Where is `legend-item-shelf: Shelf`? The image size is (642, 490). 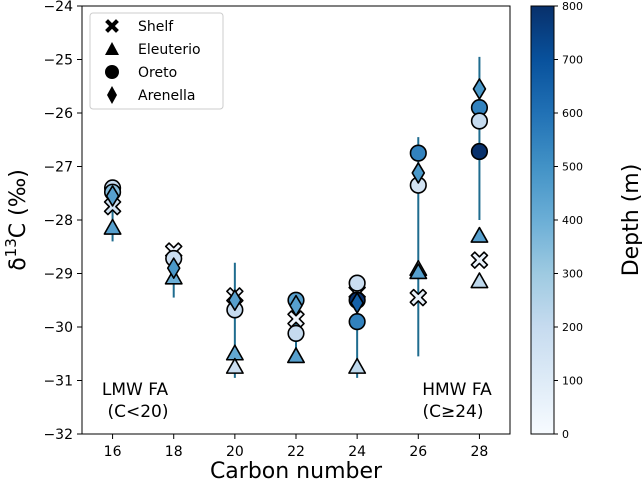 legend-item-shelf: Shelf is located at coordinates (139, 27).